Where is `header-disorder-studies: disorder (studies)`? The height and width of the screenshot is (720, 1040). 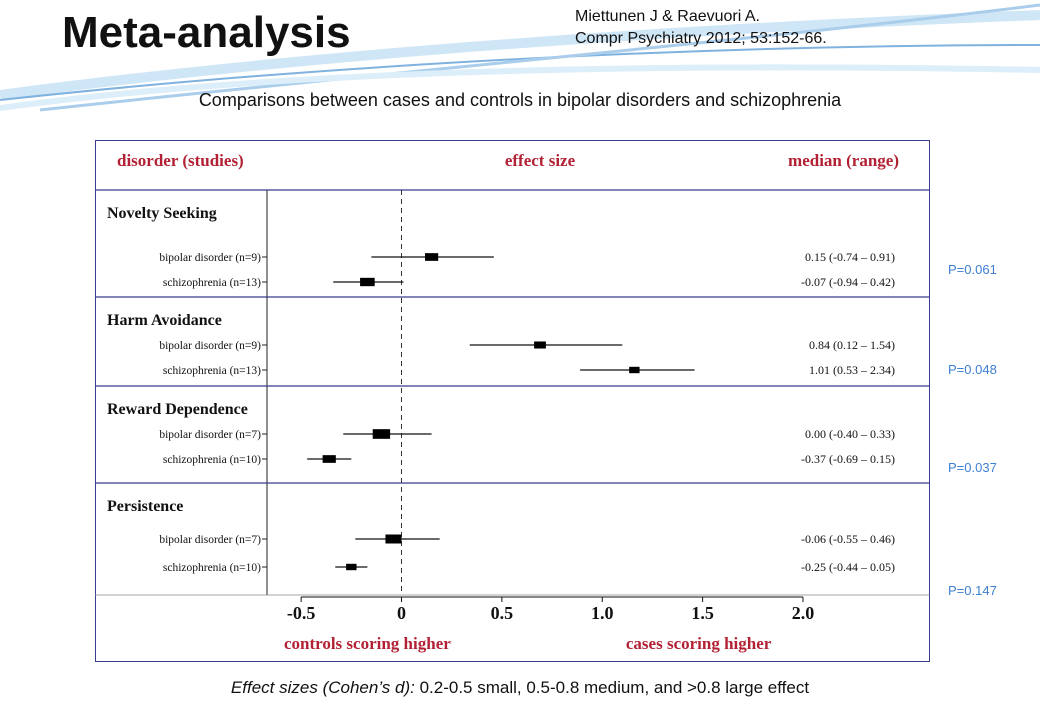 header-disorder-studies: disorder (studies) is located at coordinates (180, 160).